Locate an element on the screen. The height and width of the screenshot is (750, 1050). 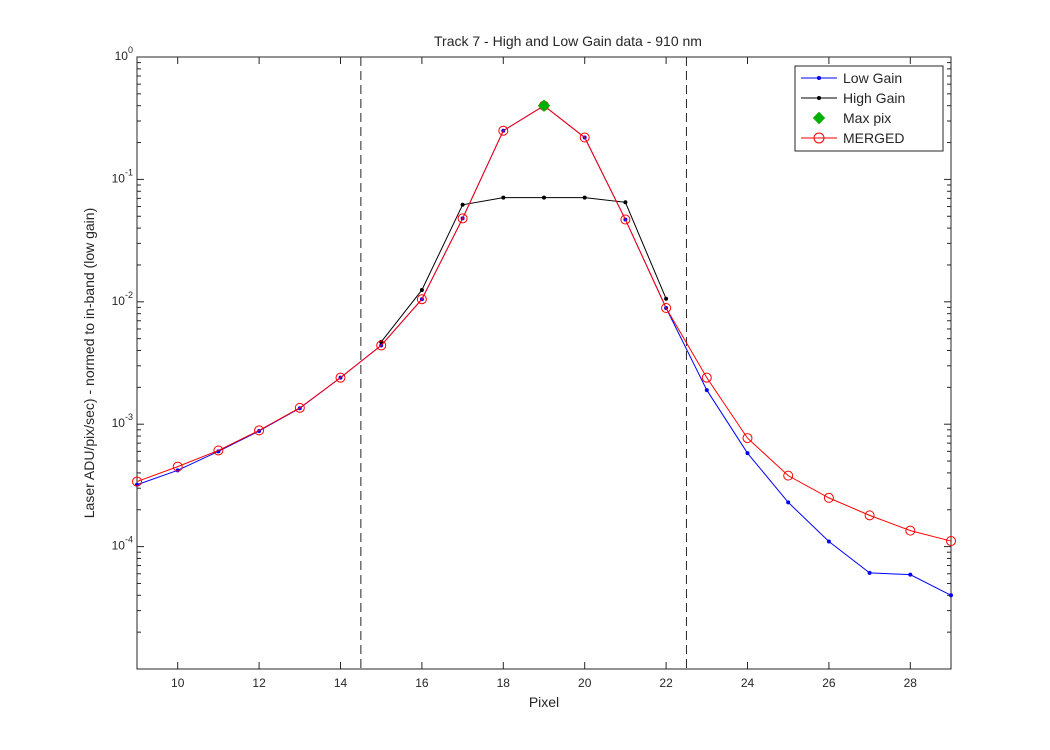
legend-label: Low Gain is located at coordinates (872, 78).